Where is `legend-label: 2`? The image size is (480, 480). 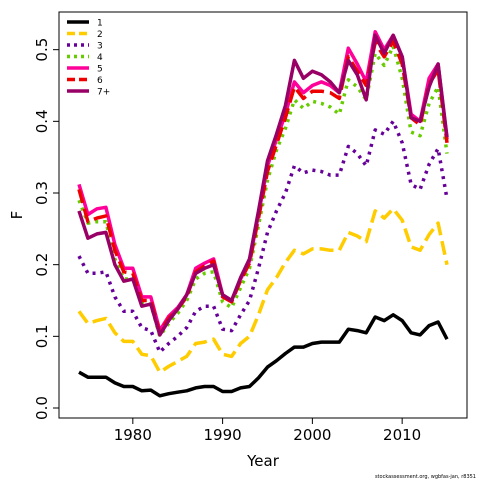 legend-label: 2 is located at coordinates (100, 35).